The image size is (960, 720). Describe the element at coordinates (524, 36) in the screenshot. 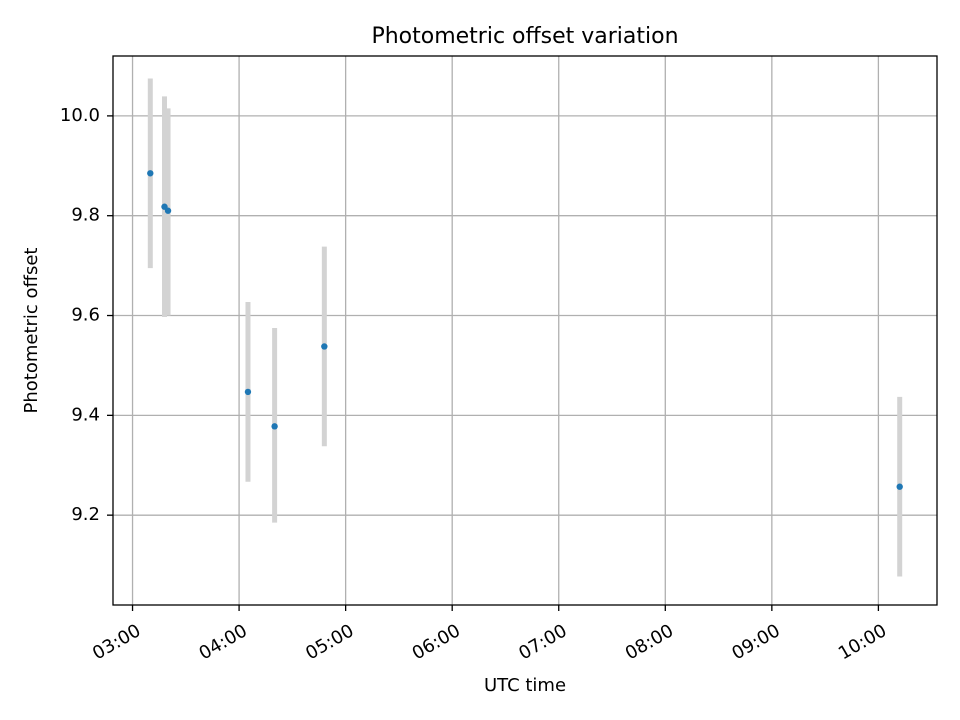

I see `chart-title: Photometric offset variation` at that location.